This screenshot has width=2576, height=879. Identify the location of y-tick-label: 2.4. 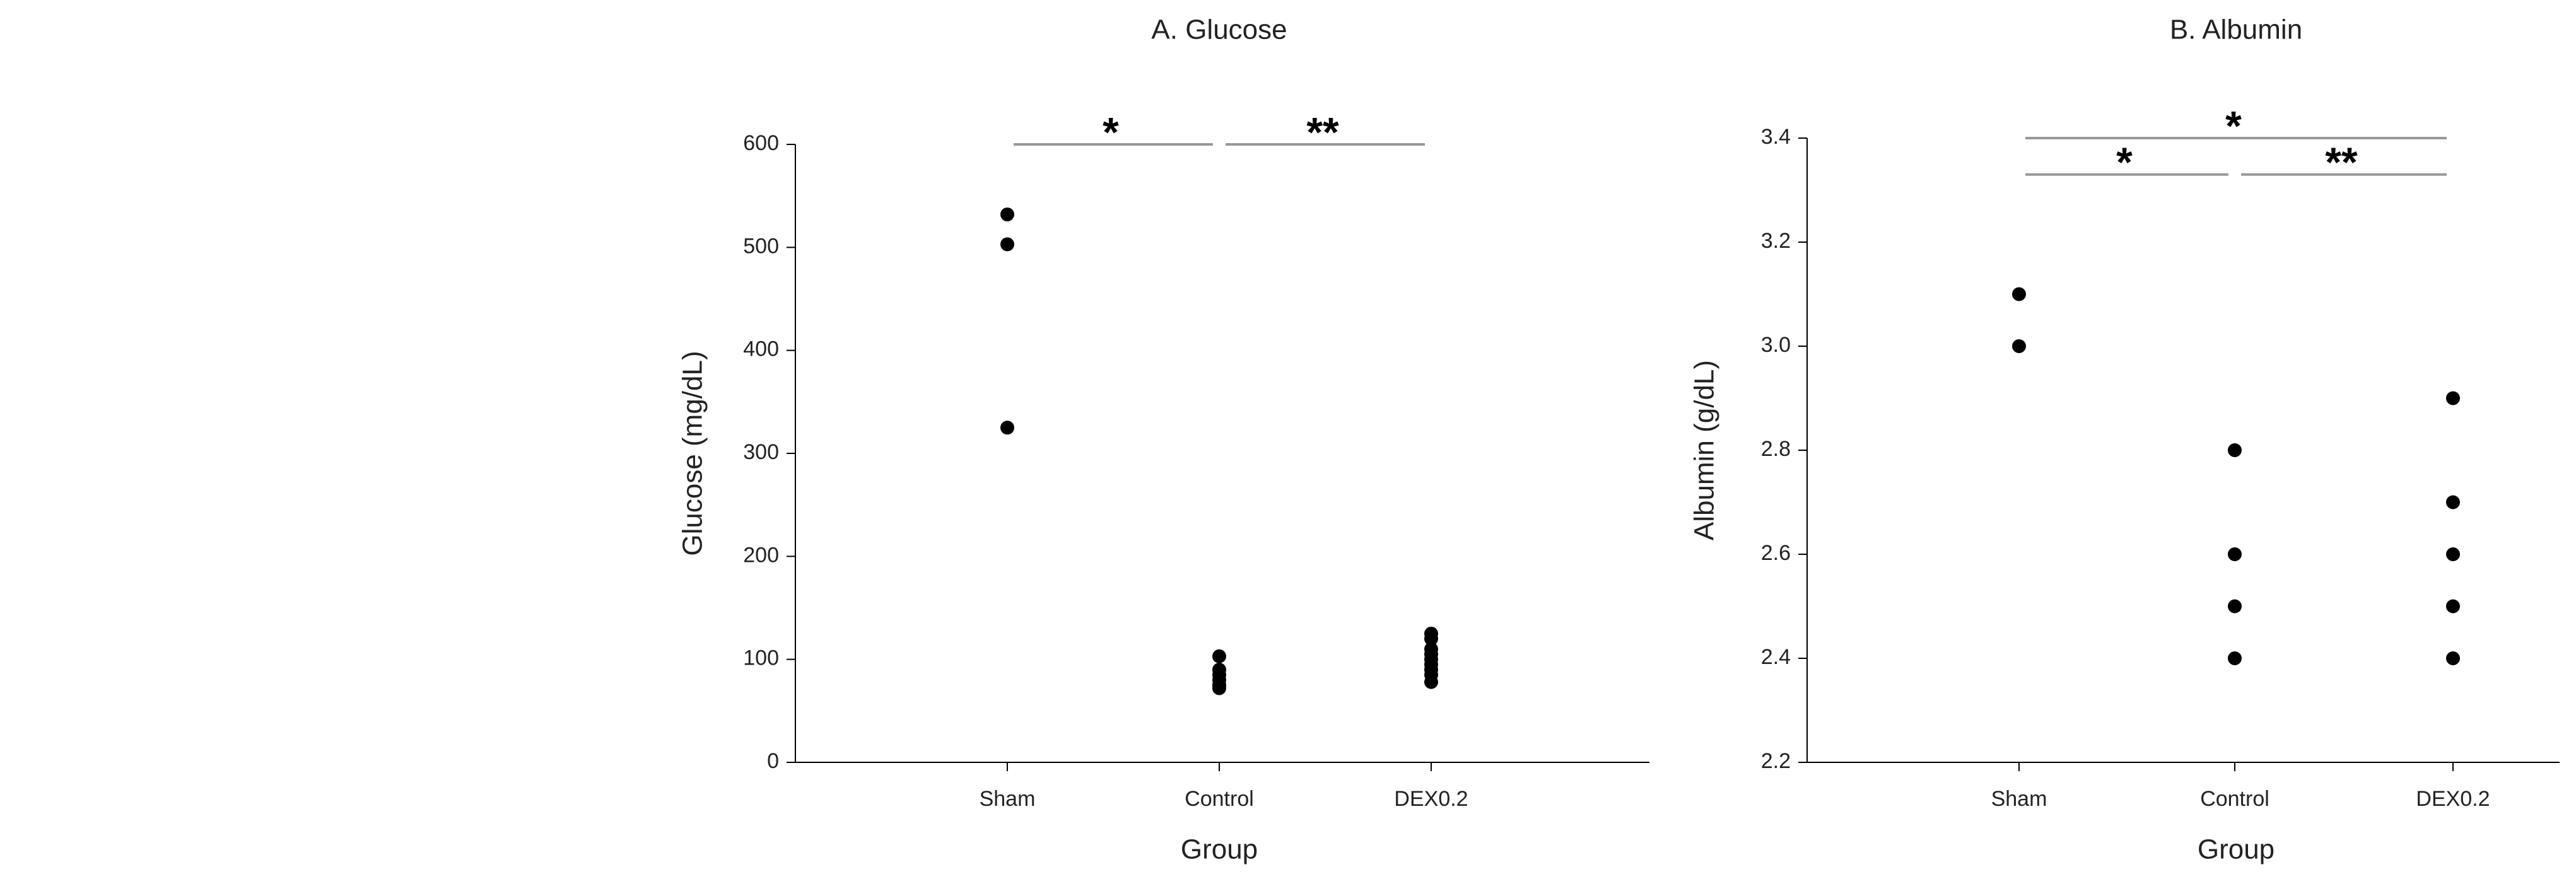
(1776, 657).